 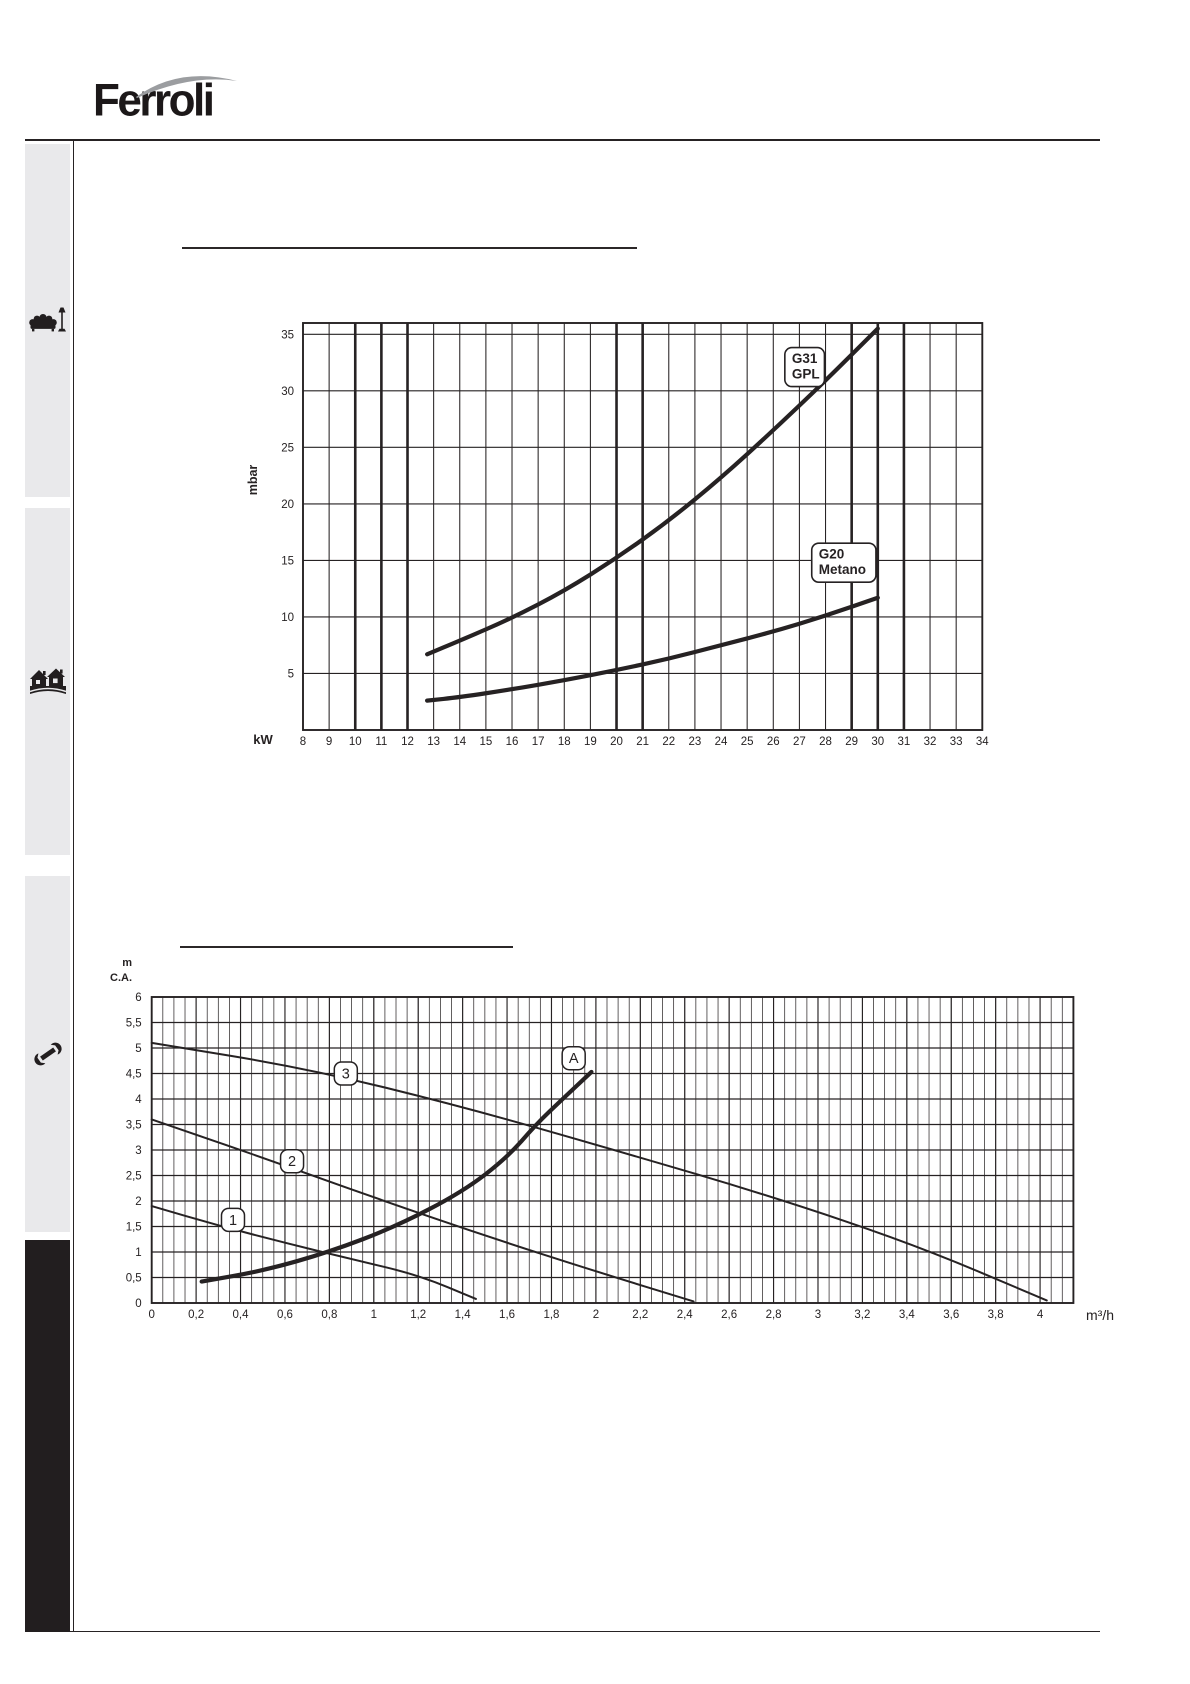 I want to click on svg-text: 29, so click(x=851, y=742).